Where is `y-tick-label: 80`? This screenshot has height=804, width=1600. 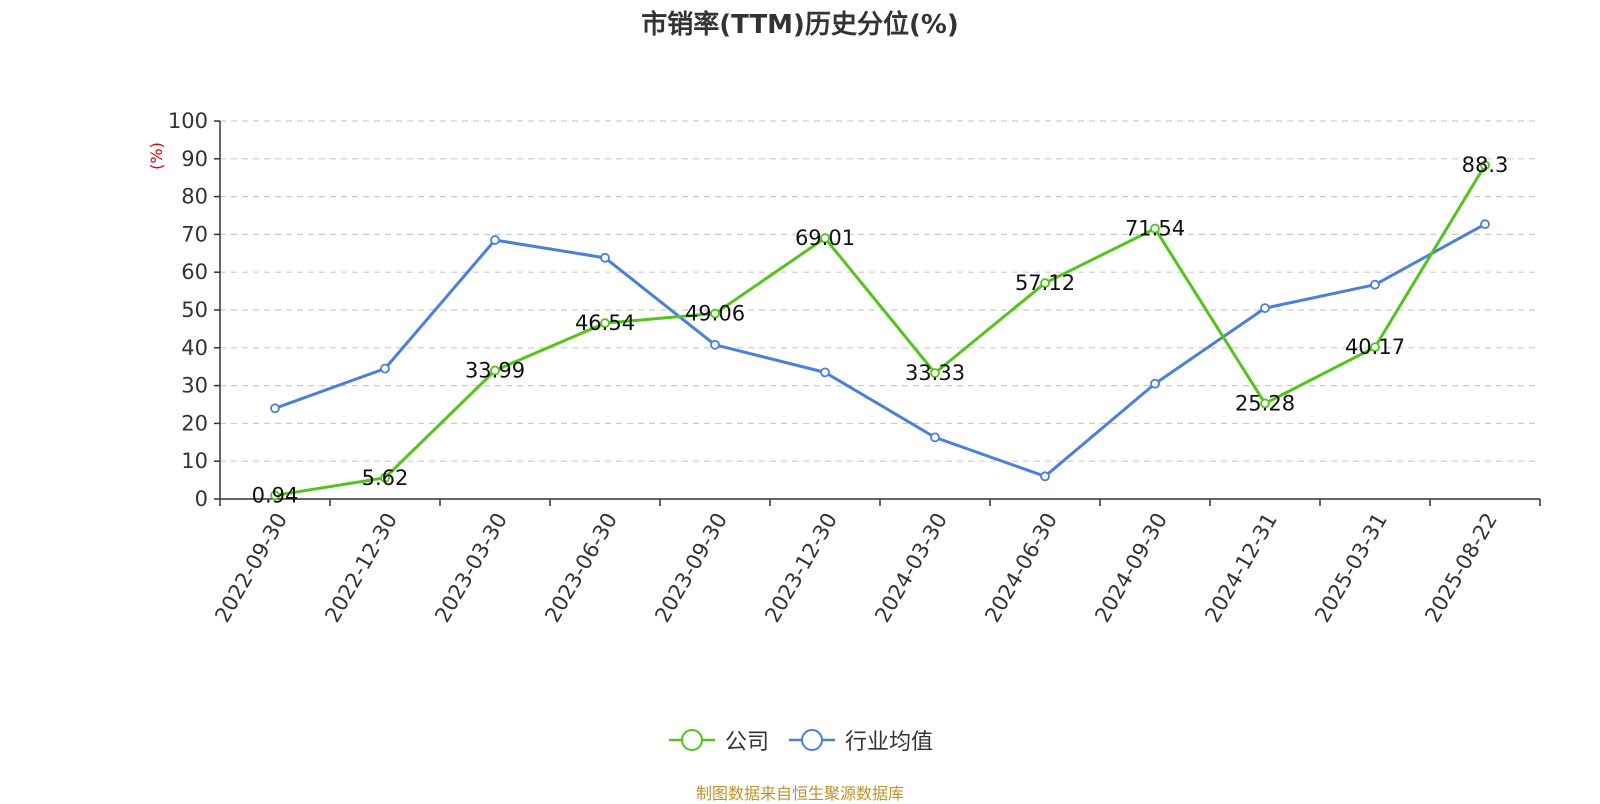 y-tick-label: 80 is located at coordinates (194, 197).